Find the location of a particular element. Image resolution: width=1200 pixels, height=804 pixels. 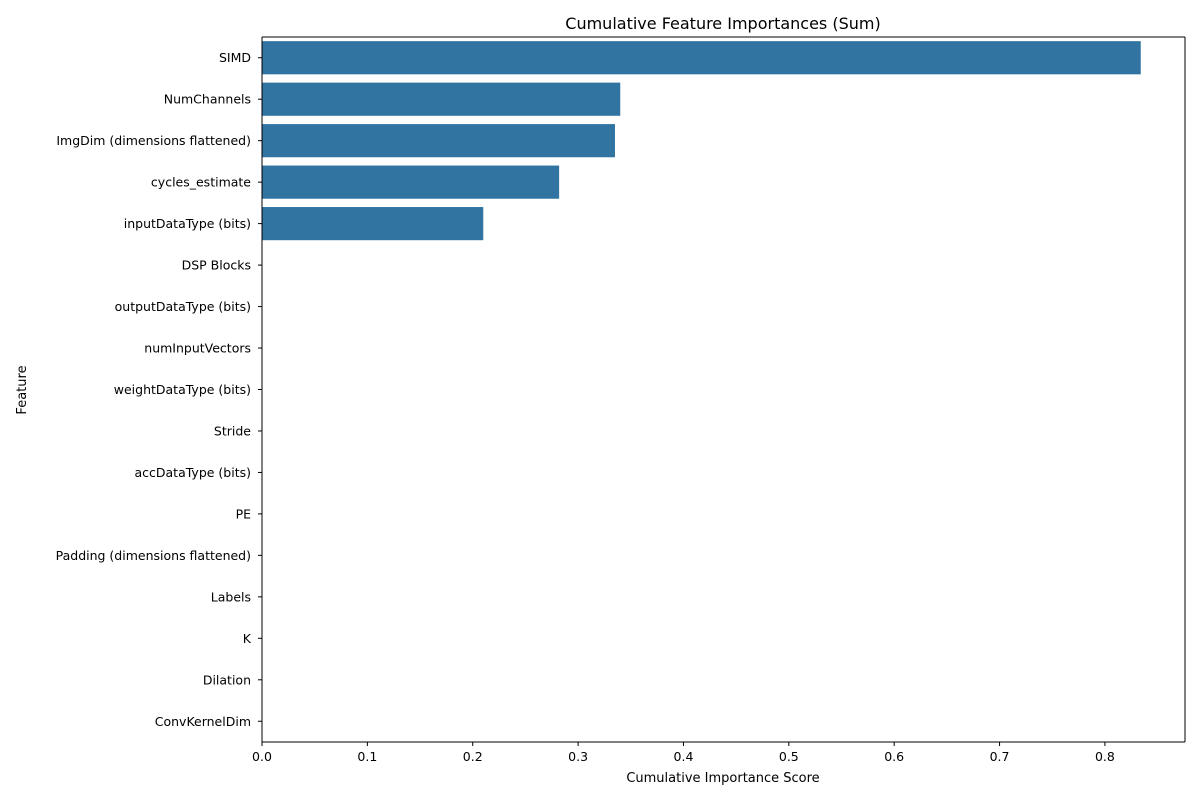

y-tick-label: K is located at coordinates (247, 638).